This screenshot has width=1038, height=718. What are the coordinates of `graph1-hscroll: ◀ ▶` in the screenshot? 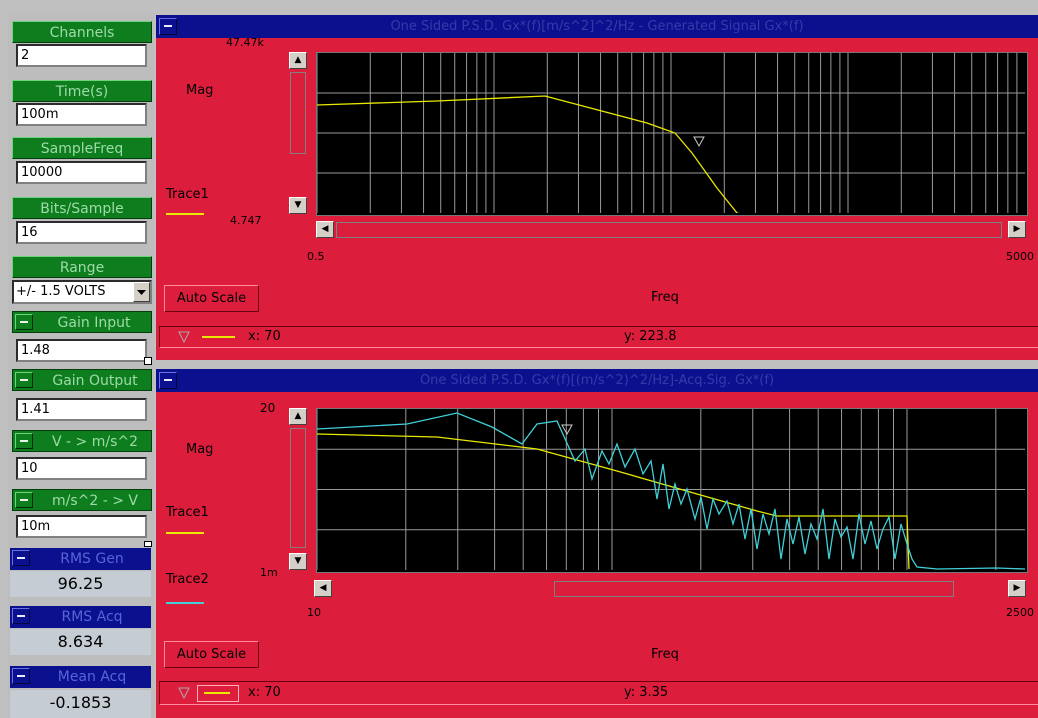 It's located at (672, 229).